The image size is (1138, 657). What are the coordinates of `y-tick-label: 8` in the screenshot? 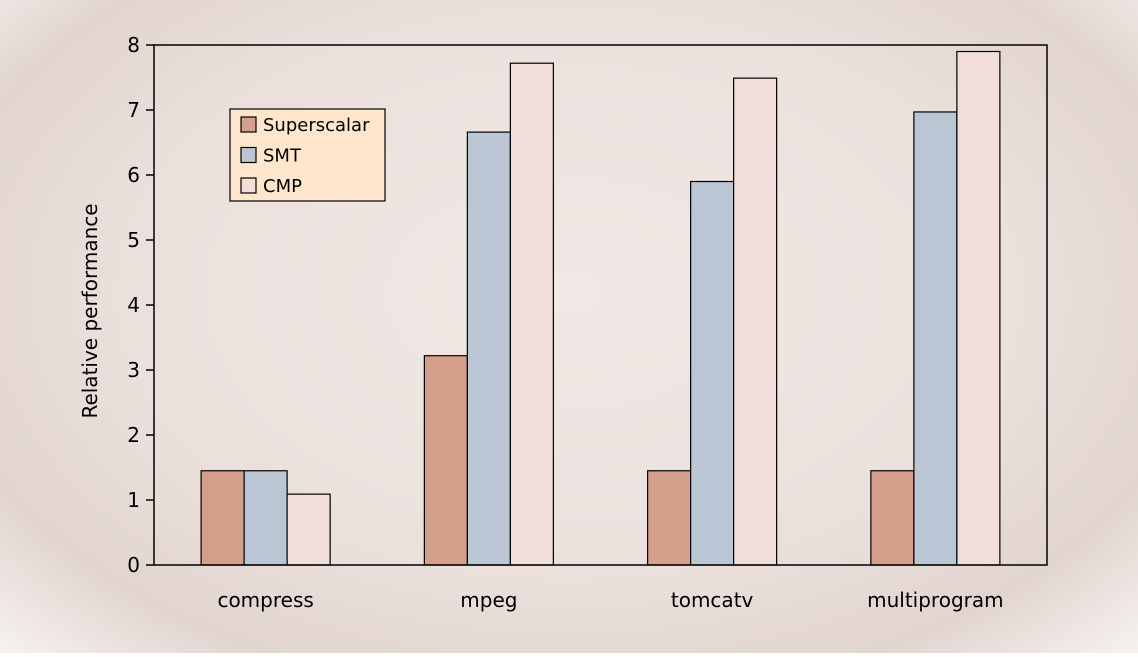 It's located at (133, 45).